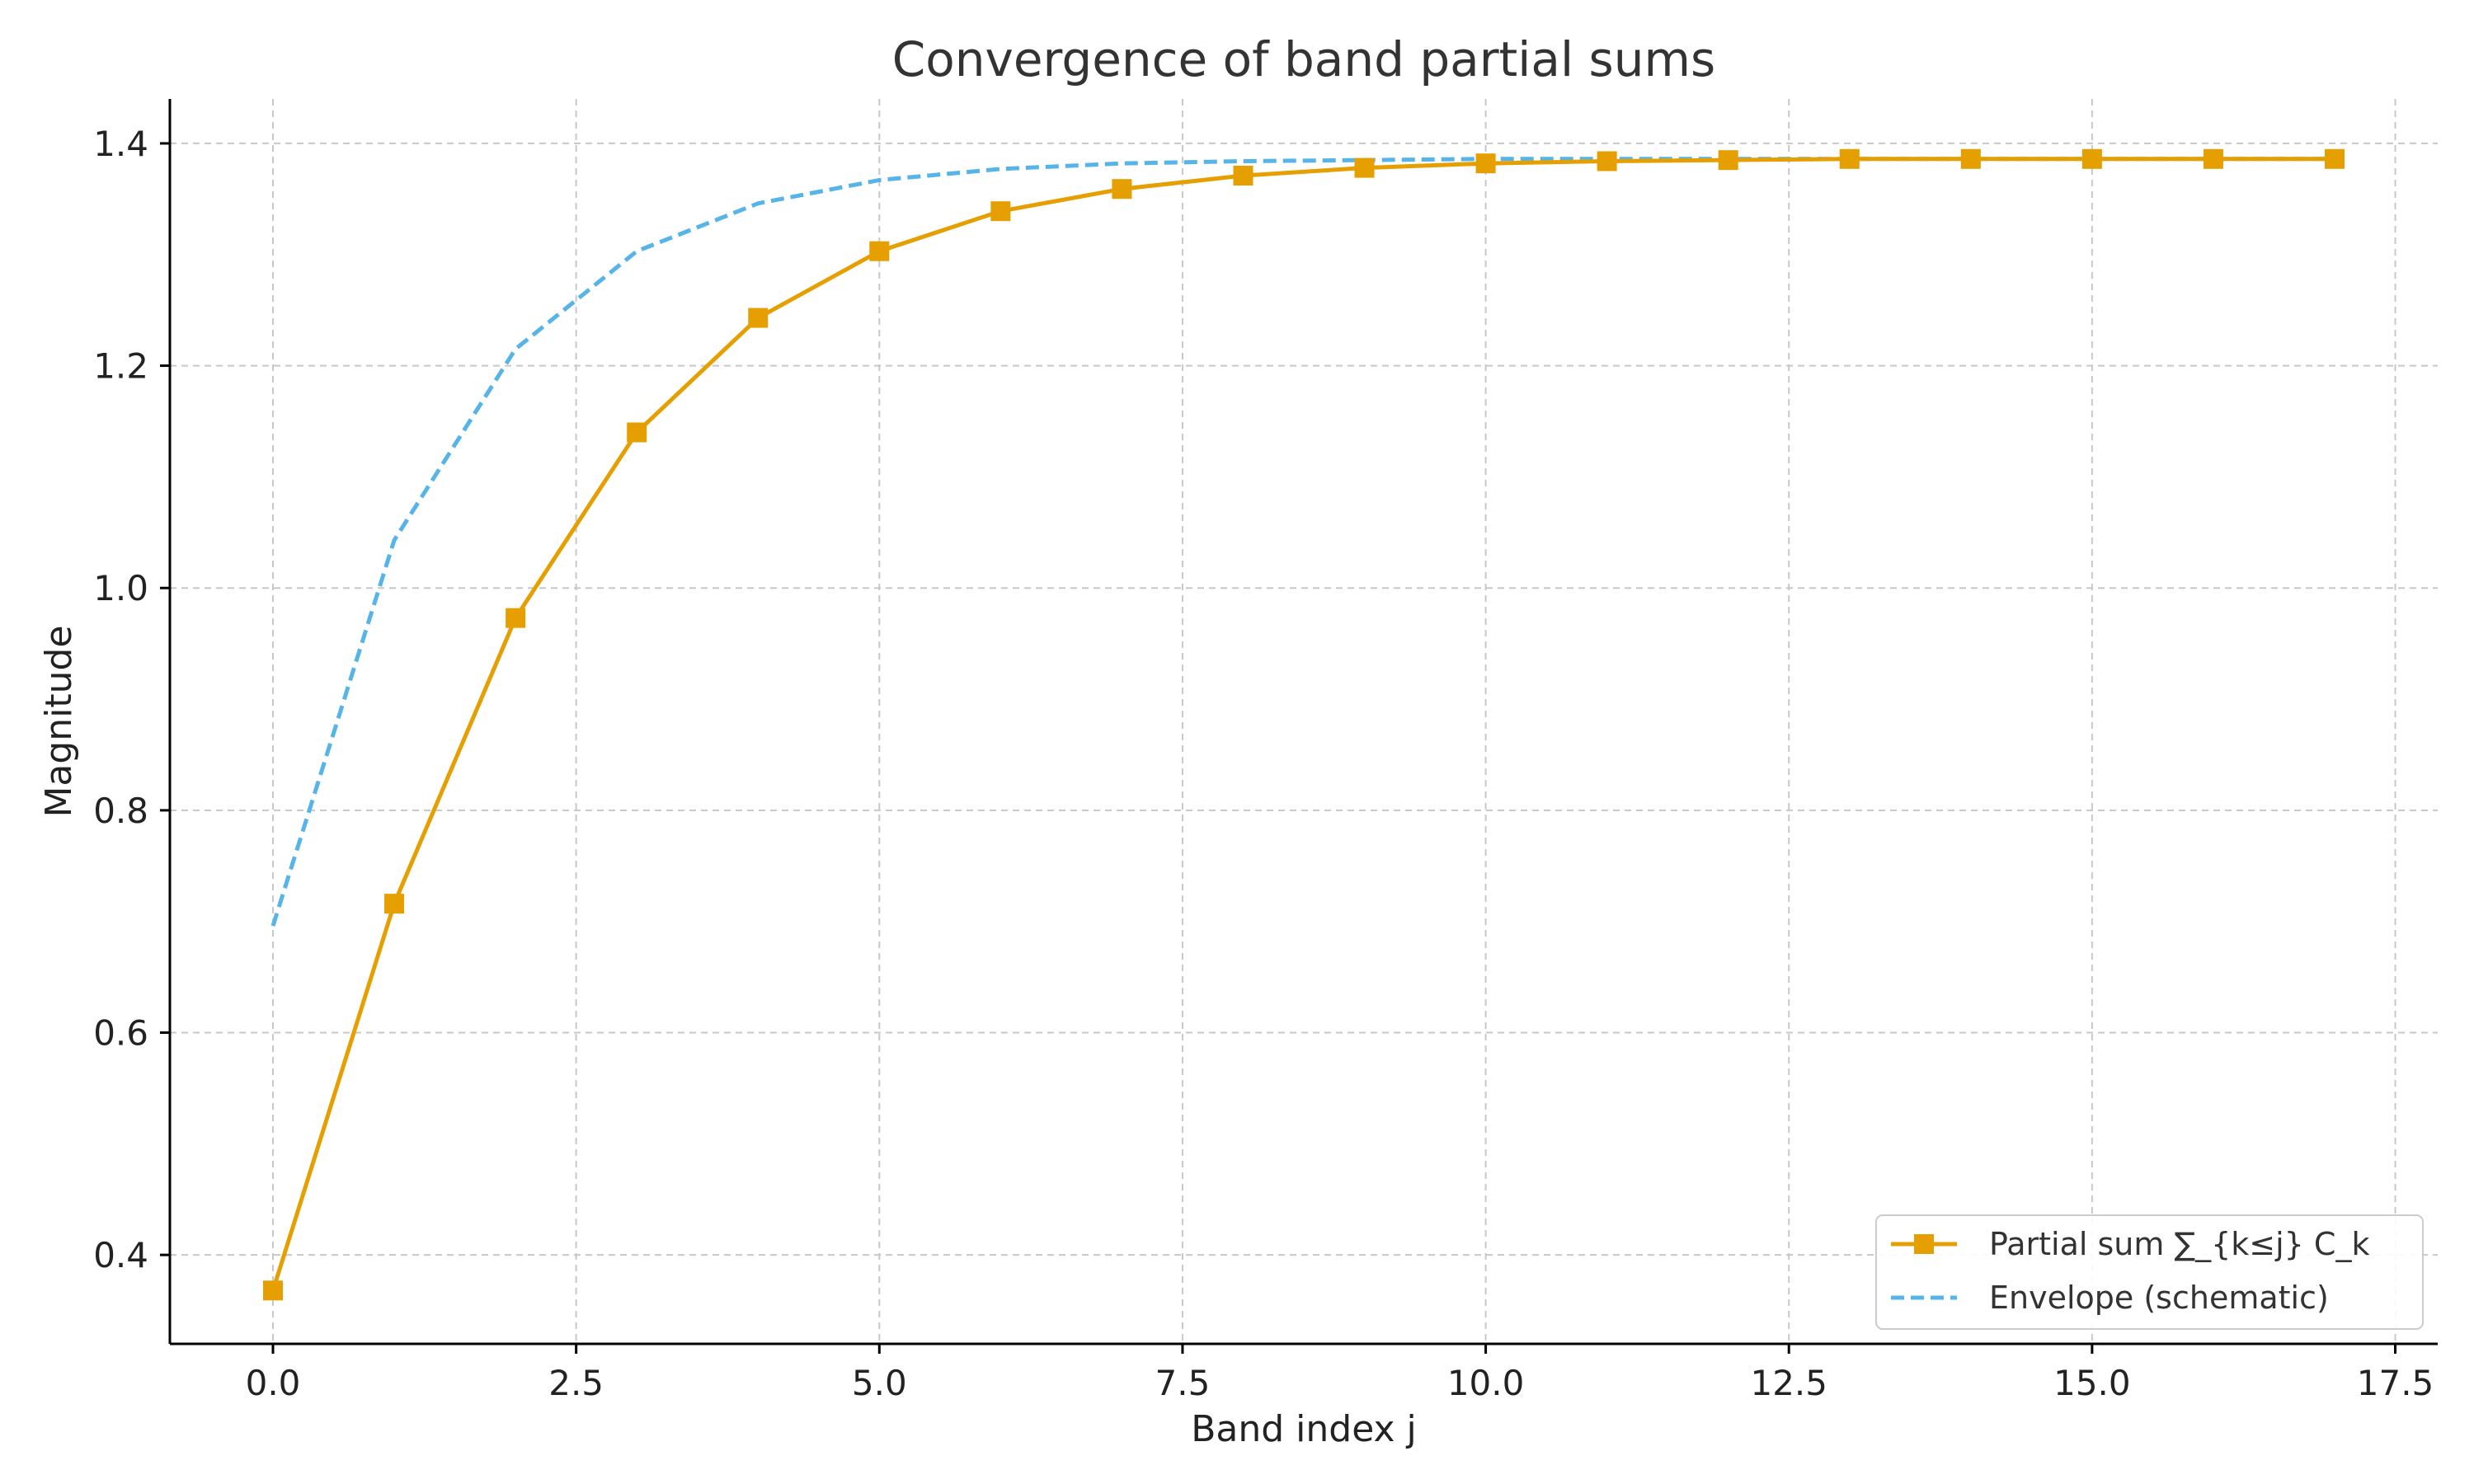  I want to click on y-tick-label: 0.4, so click(120, 1255).